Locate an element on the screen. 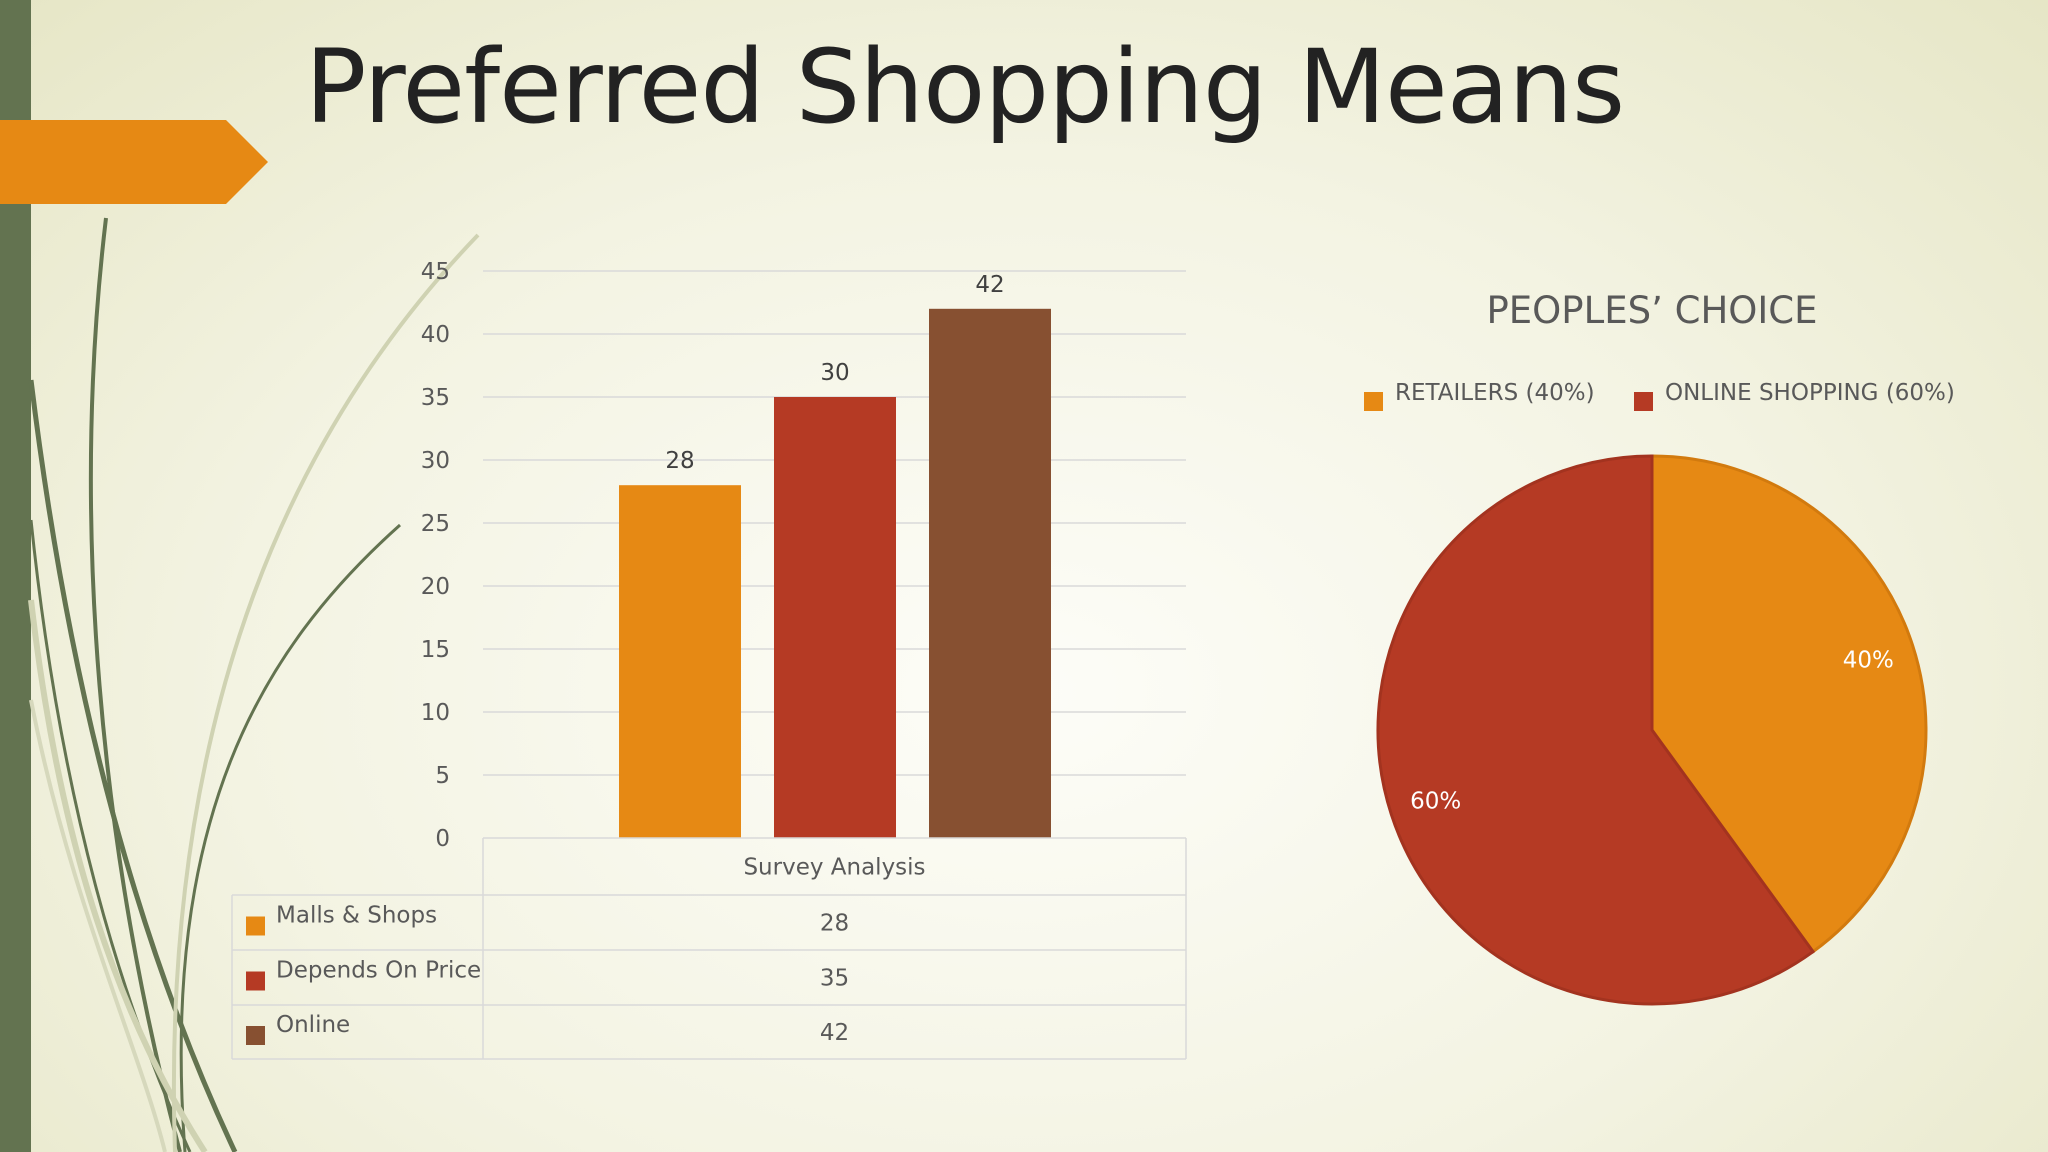 The width and height of the screenshot is (2048, 1152). bar-chart-y-axis: 0 5 10 15 20 25 30 35 40 45 is located at coordinates (435, 555).